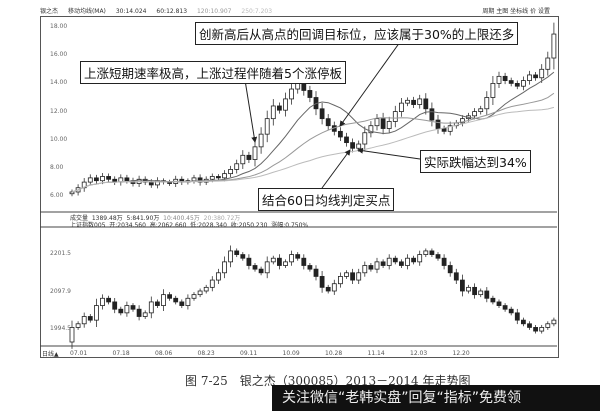 The image size is (600, 411). I want to click on toolbar: 周期 主图 坐标线 价 设置, so click(516, 11).